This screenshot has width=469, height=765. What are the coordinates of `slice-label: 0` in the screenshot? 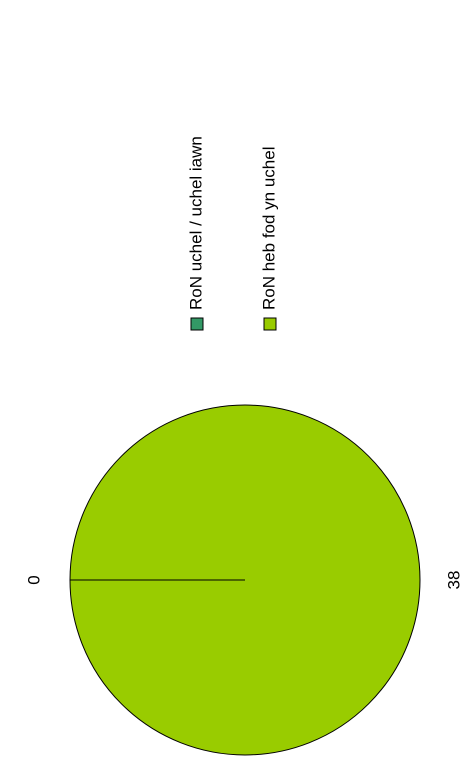 It's located at (33, 579).